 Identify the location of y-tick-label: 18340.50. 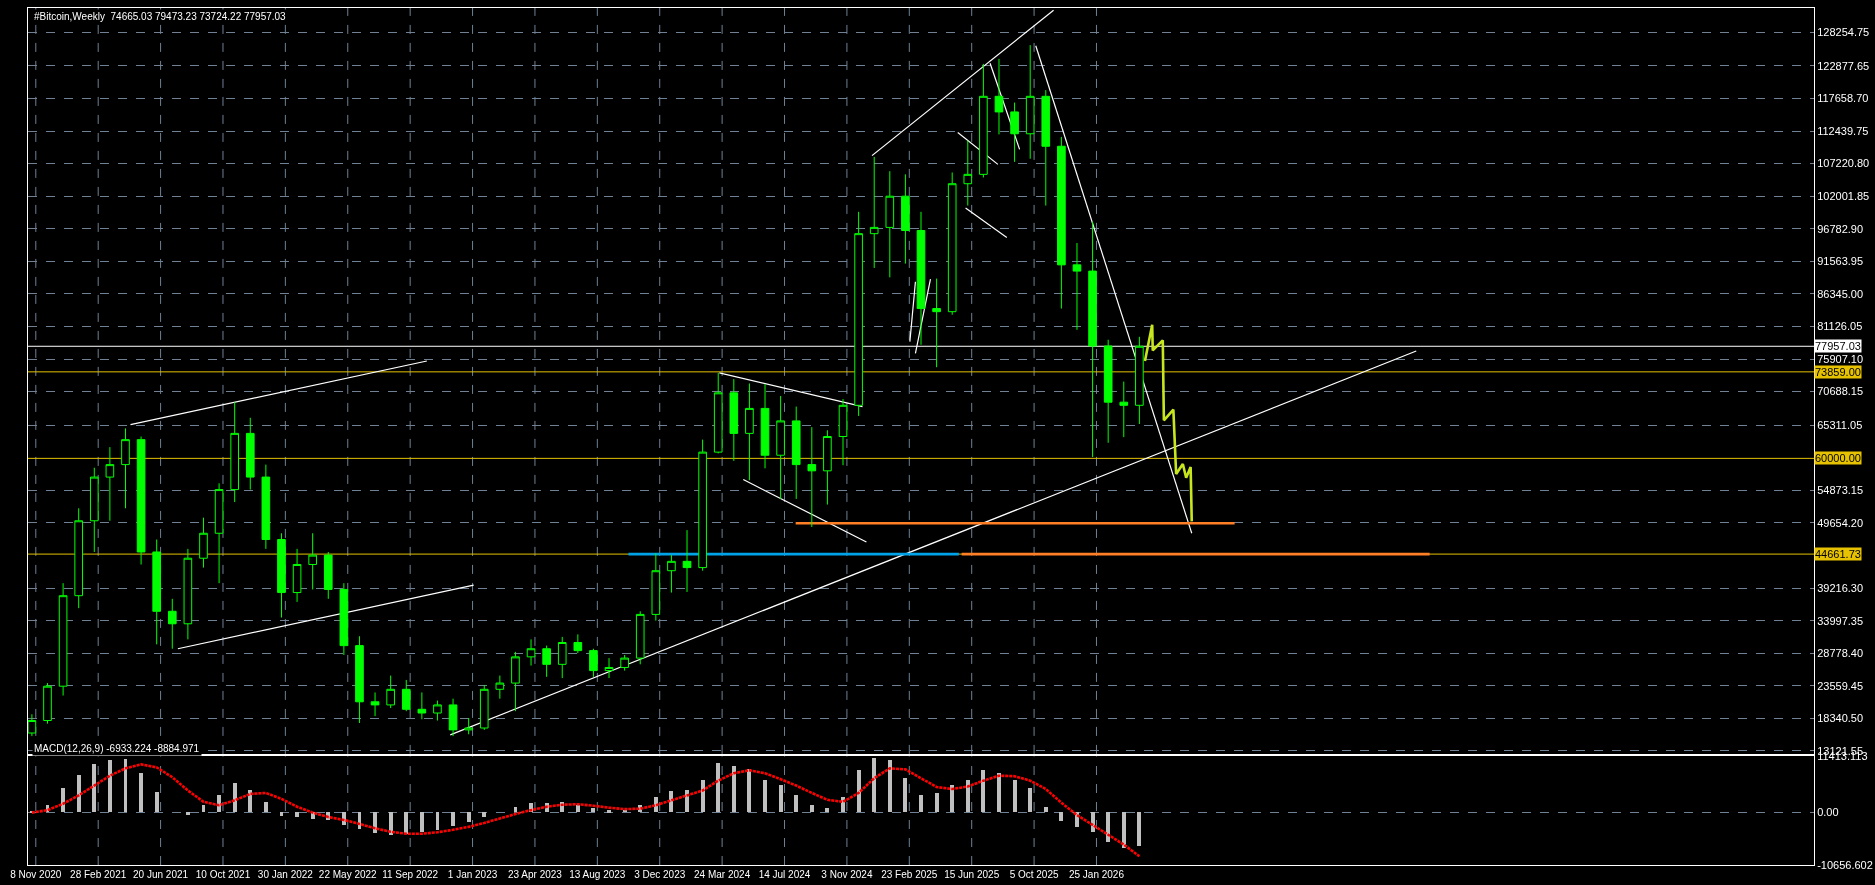
(1840, 718).